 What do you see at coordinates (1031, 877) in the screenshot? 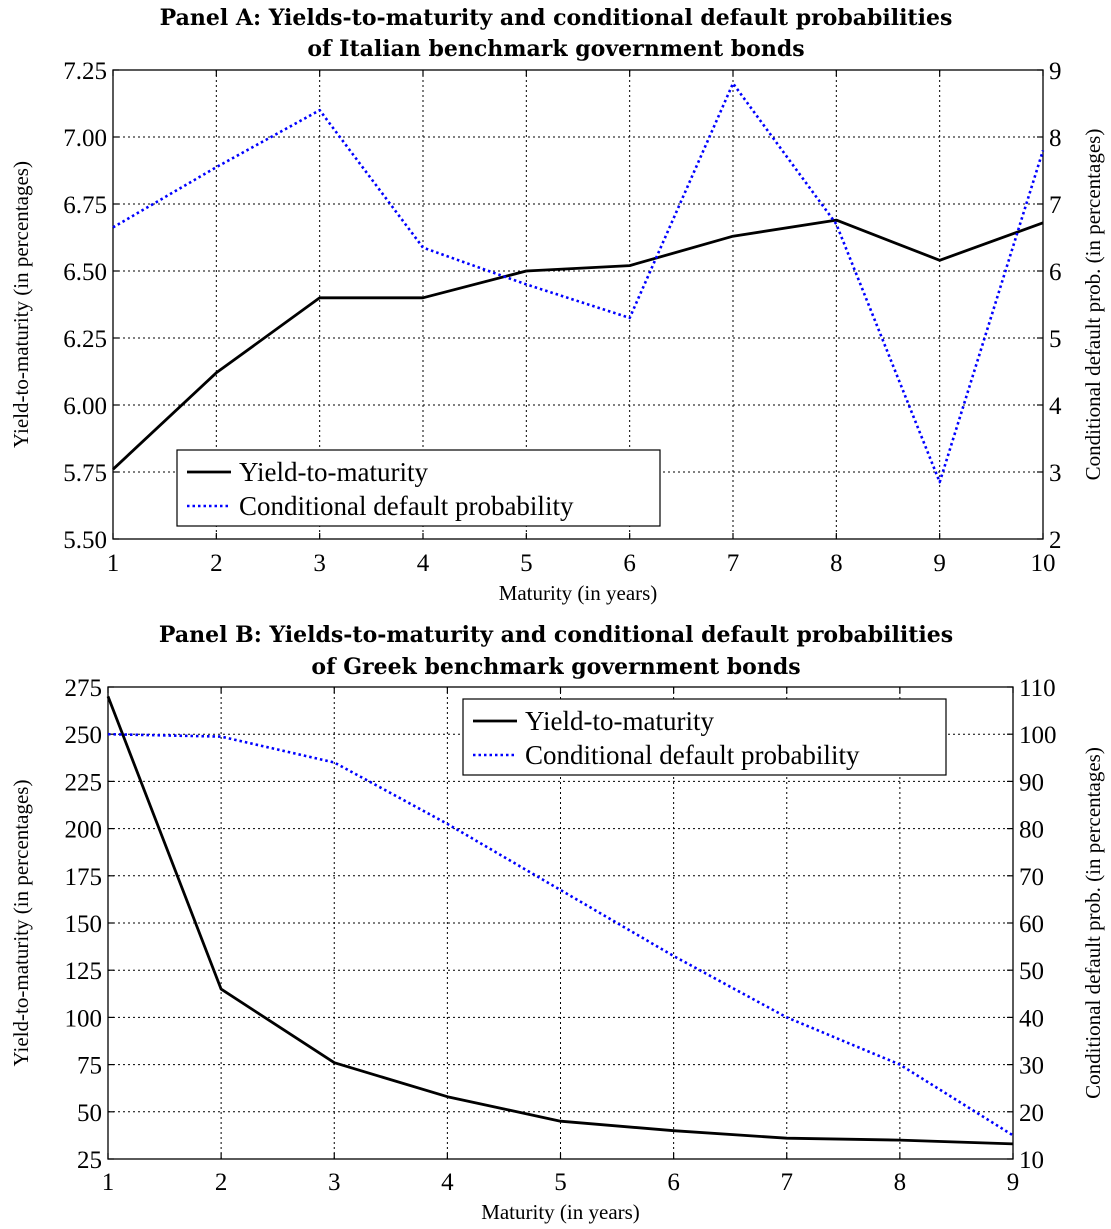
I see `panel-b-y2-tick-label: 70` at bounding box center [1031, 877].